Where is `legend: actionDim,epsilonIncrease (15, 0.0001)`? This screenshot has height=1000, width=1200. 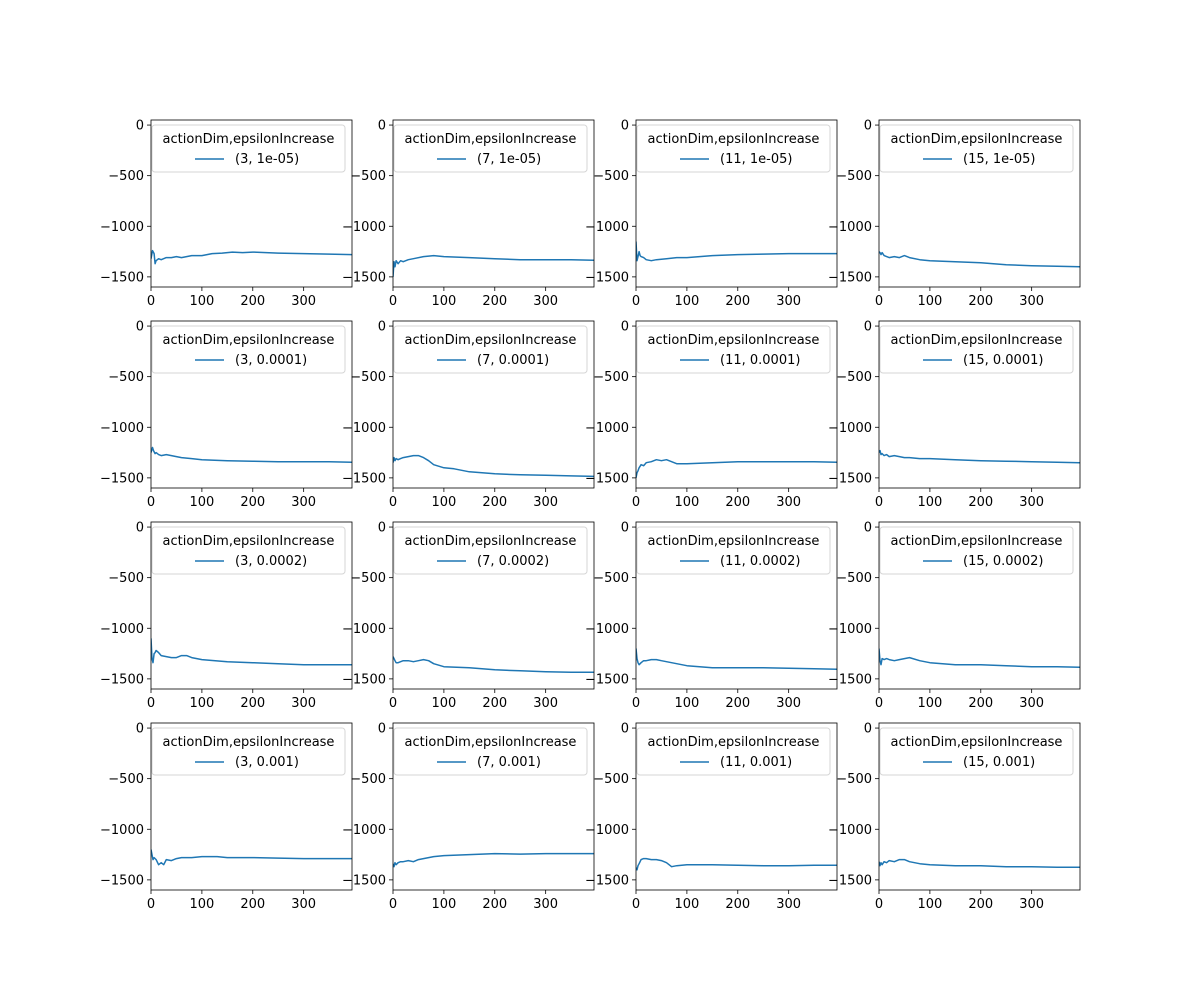 legend: actionDim,epsilonIncrease (15, 0.0001) is located at coordinates (976, 349).